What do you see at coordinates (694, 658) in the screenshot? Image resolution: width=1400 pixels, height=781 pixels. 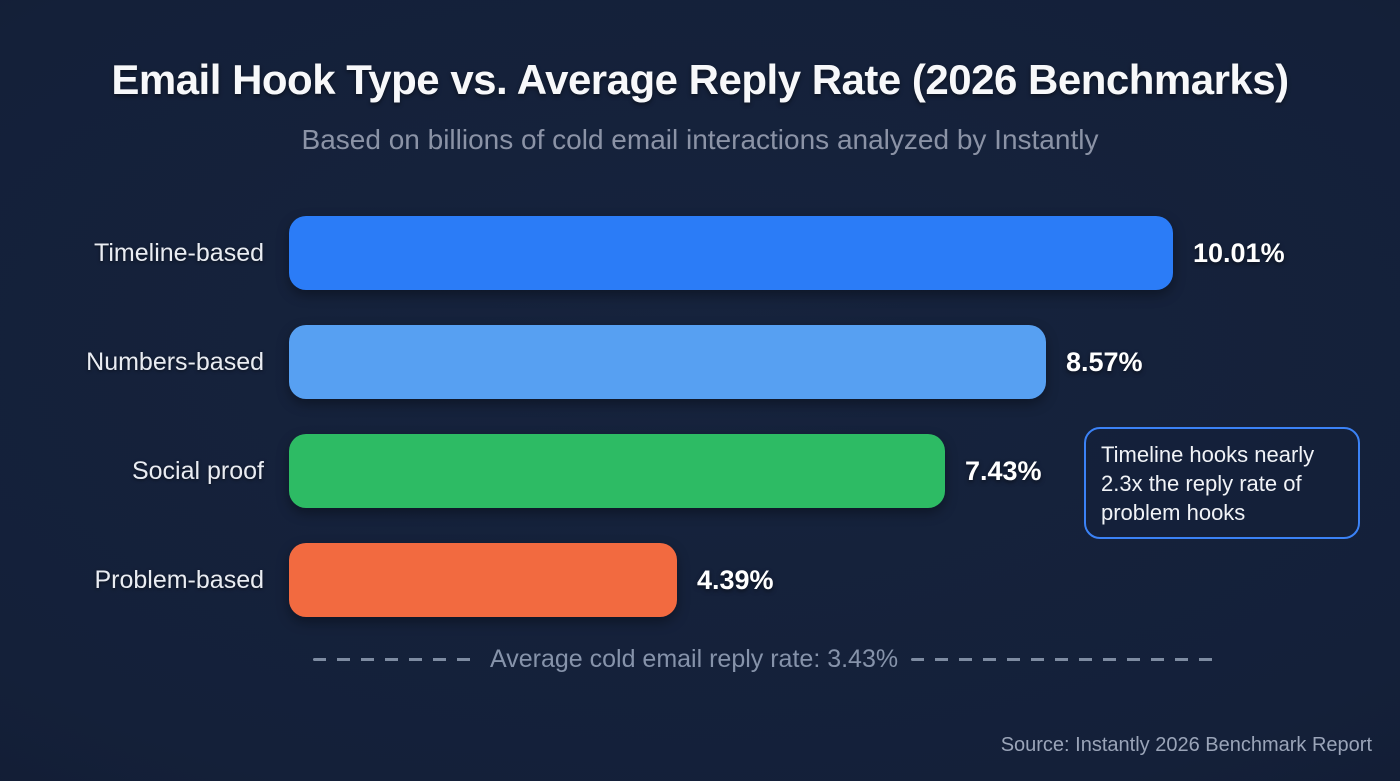 I see `average-line-label: Average cold email reply rate: 3.43%` at bounding box center [694, 658].